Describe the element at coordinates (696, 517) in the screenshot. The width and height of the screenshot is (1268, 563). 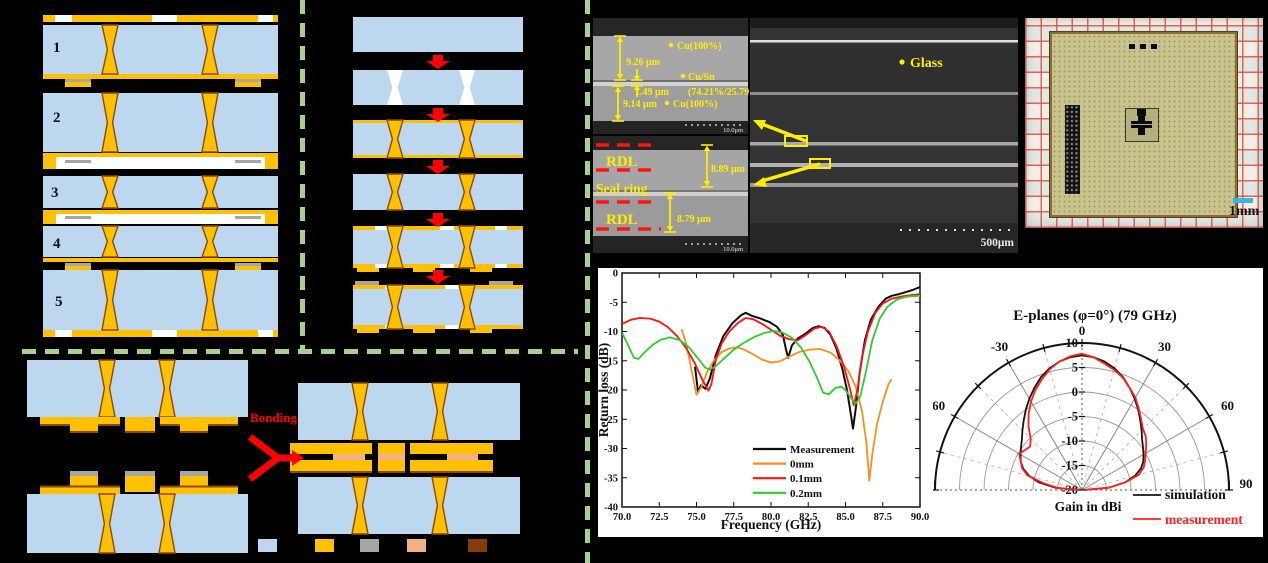
I see `x-tick-label: 75.0` at that location.